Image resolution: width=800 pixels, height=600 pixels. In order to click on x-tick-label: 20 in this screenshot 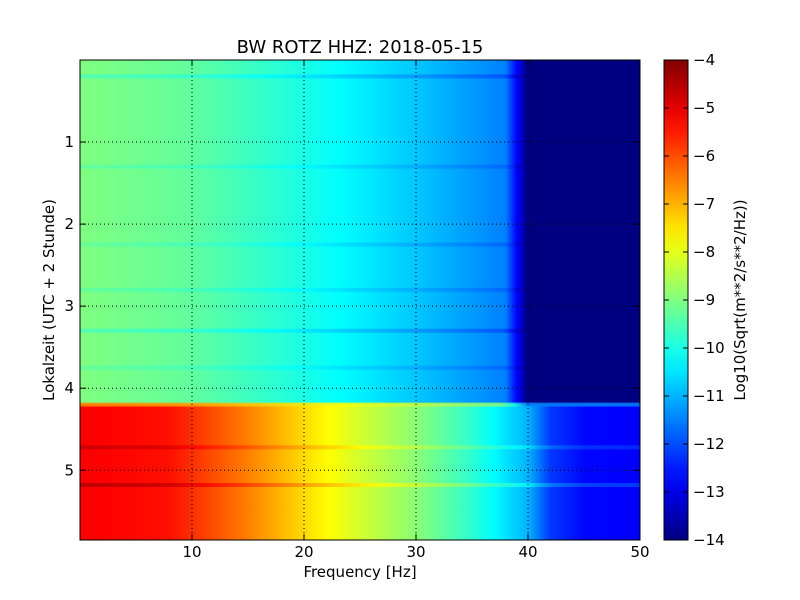, I will do `click(303, 552)`.